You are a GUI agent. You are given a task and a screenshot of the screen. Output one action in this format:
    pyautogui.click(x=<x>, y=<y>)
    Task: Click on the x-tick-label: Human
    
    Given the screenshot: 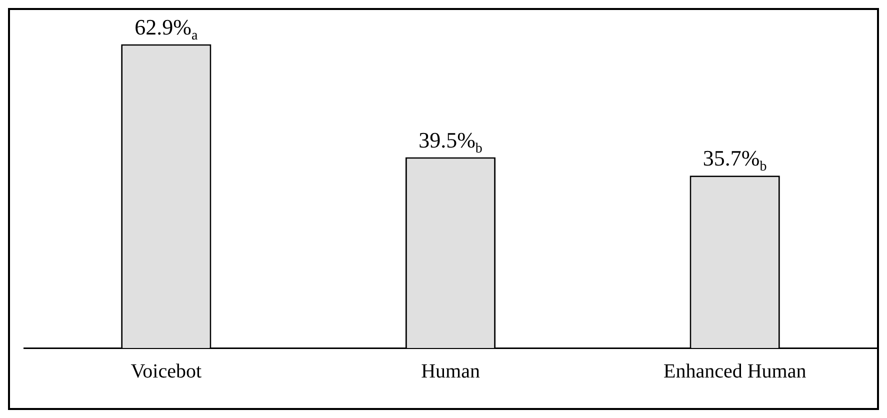 What is the action you would take?
    pyautogui.click(x=450, y=371)
    